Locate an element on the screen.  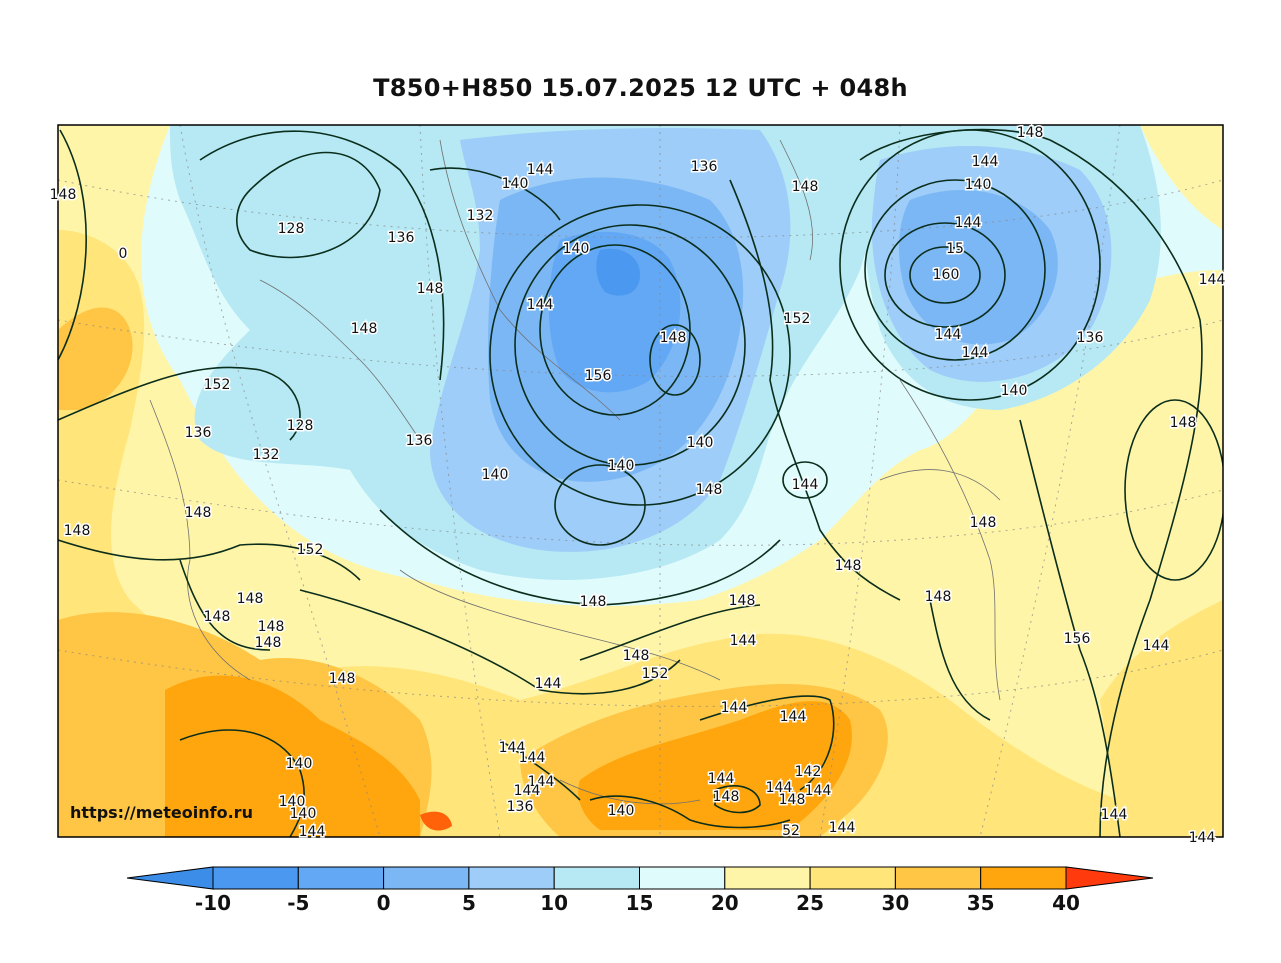
temperature-band-cold-core is located at coordinates (618, 272).